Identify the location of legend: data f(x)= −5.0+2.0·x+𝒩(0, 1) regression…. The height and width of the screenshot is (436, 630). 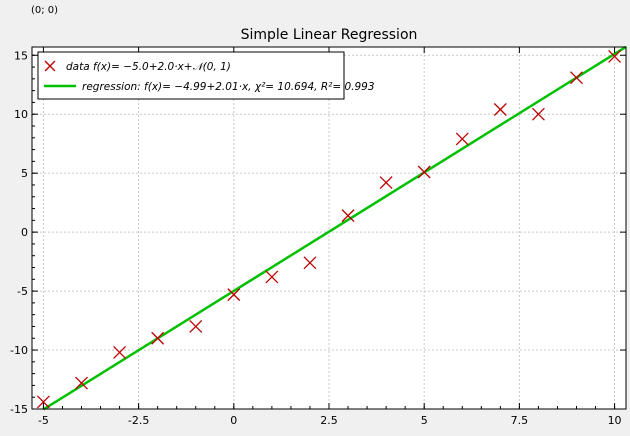
(206, 75).